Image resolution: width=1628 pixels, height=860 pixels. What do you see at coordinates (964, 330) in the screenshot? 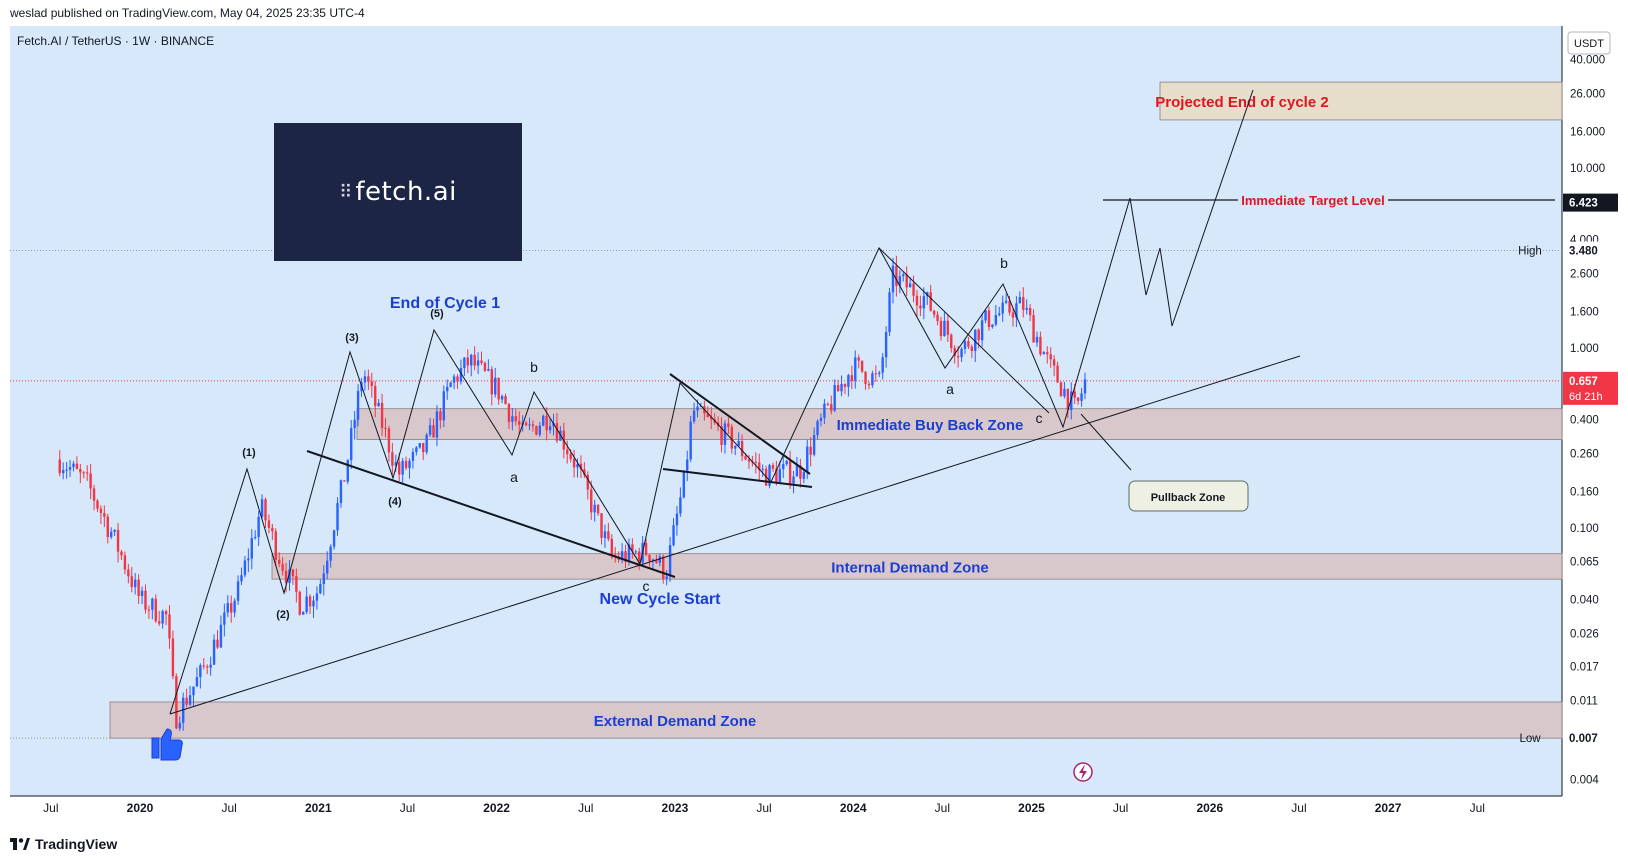
I see `channel-line` at bounding box center [964, 330].